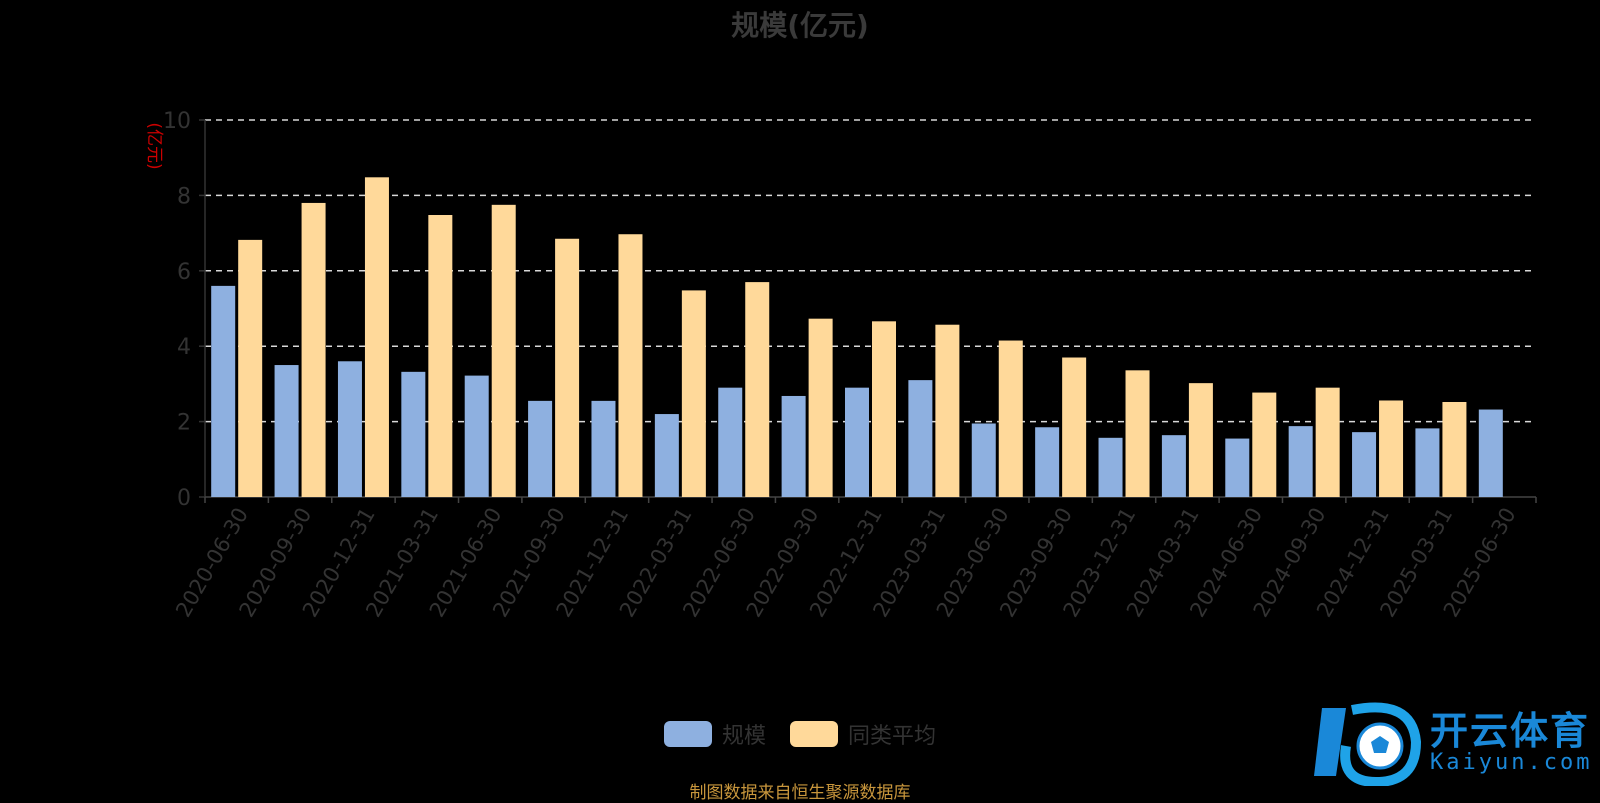 Image resolution: width=1600 pixels, height=803 pixels. I want to click on watermark-subtext: Kaiyun.com, so click(1511, 762).